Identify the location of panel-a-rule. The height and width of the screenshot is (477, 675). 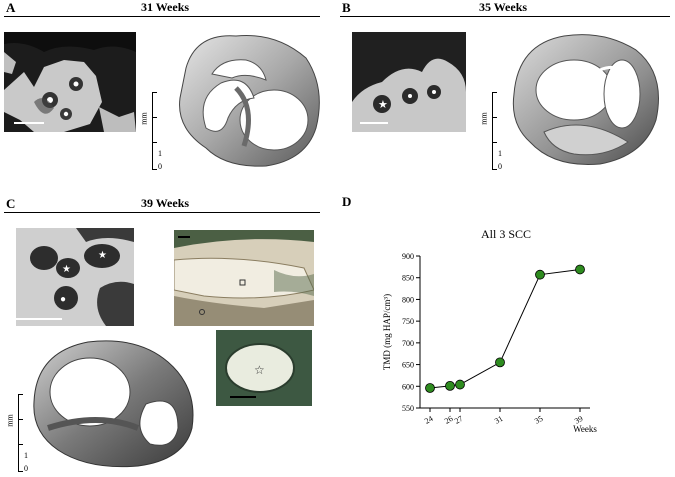
(162, 16).